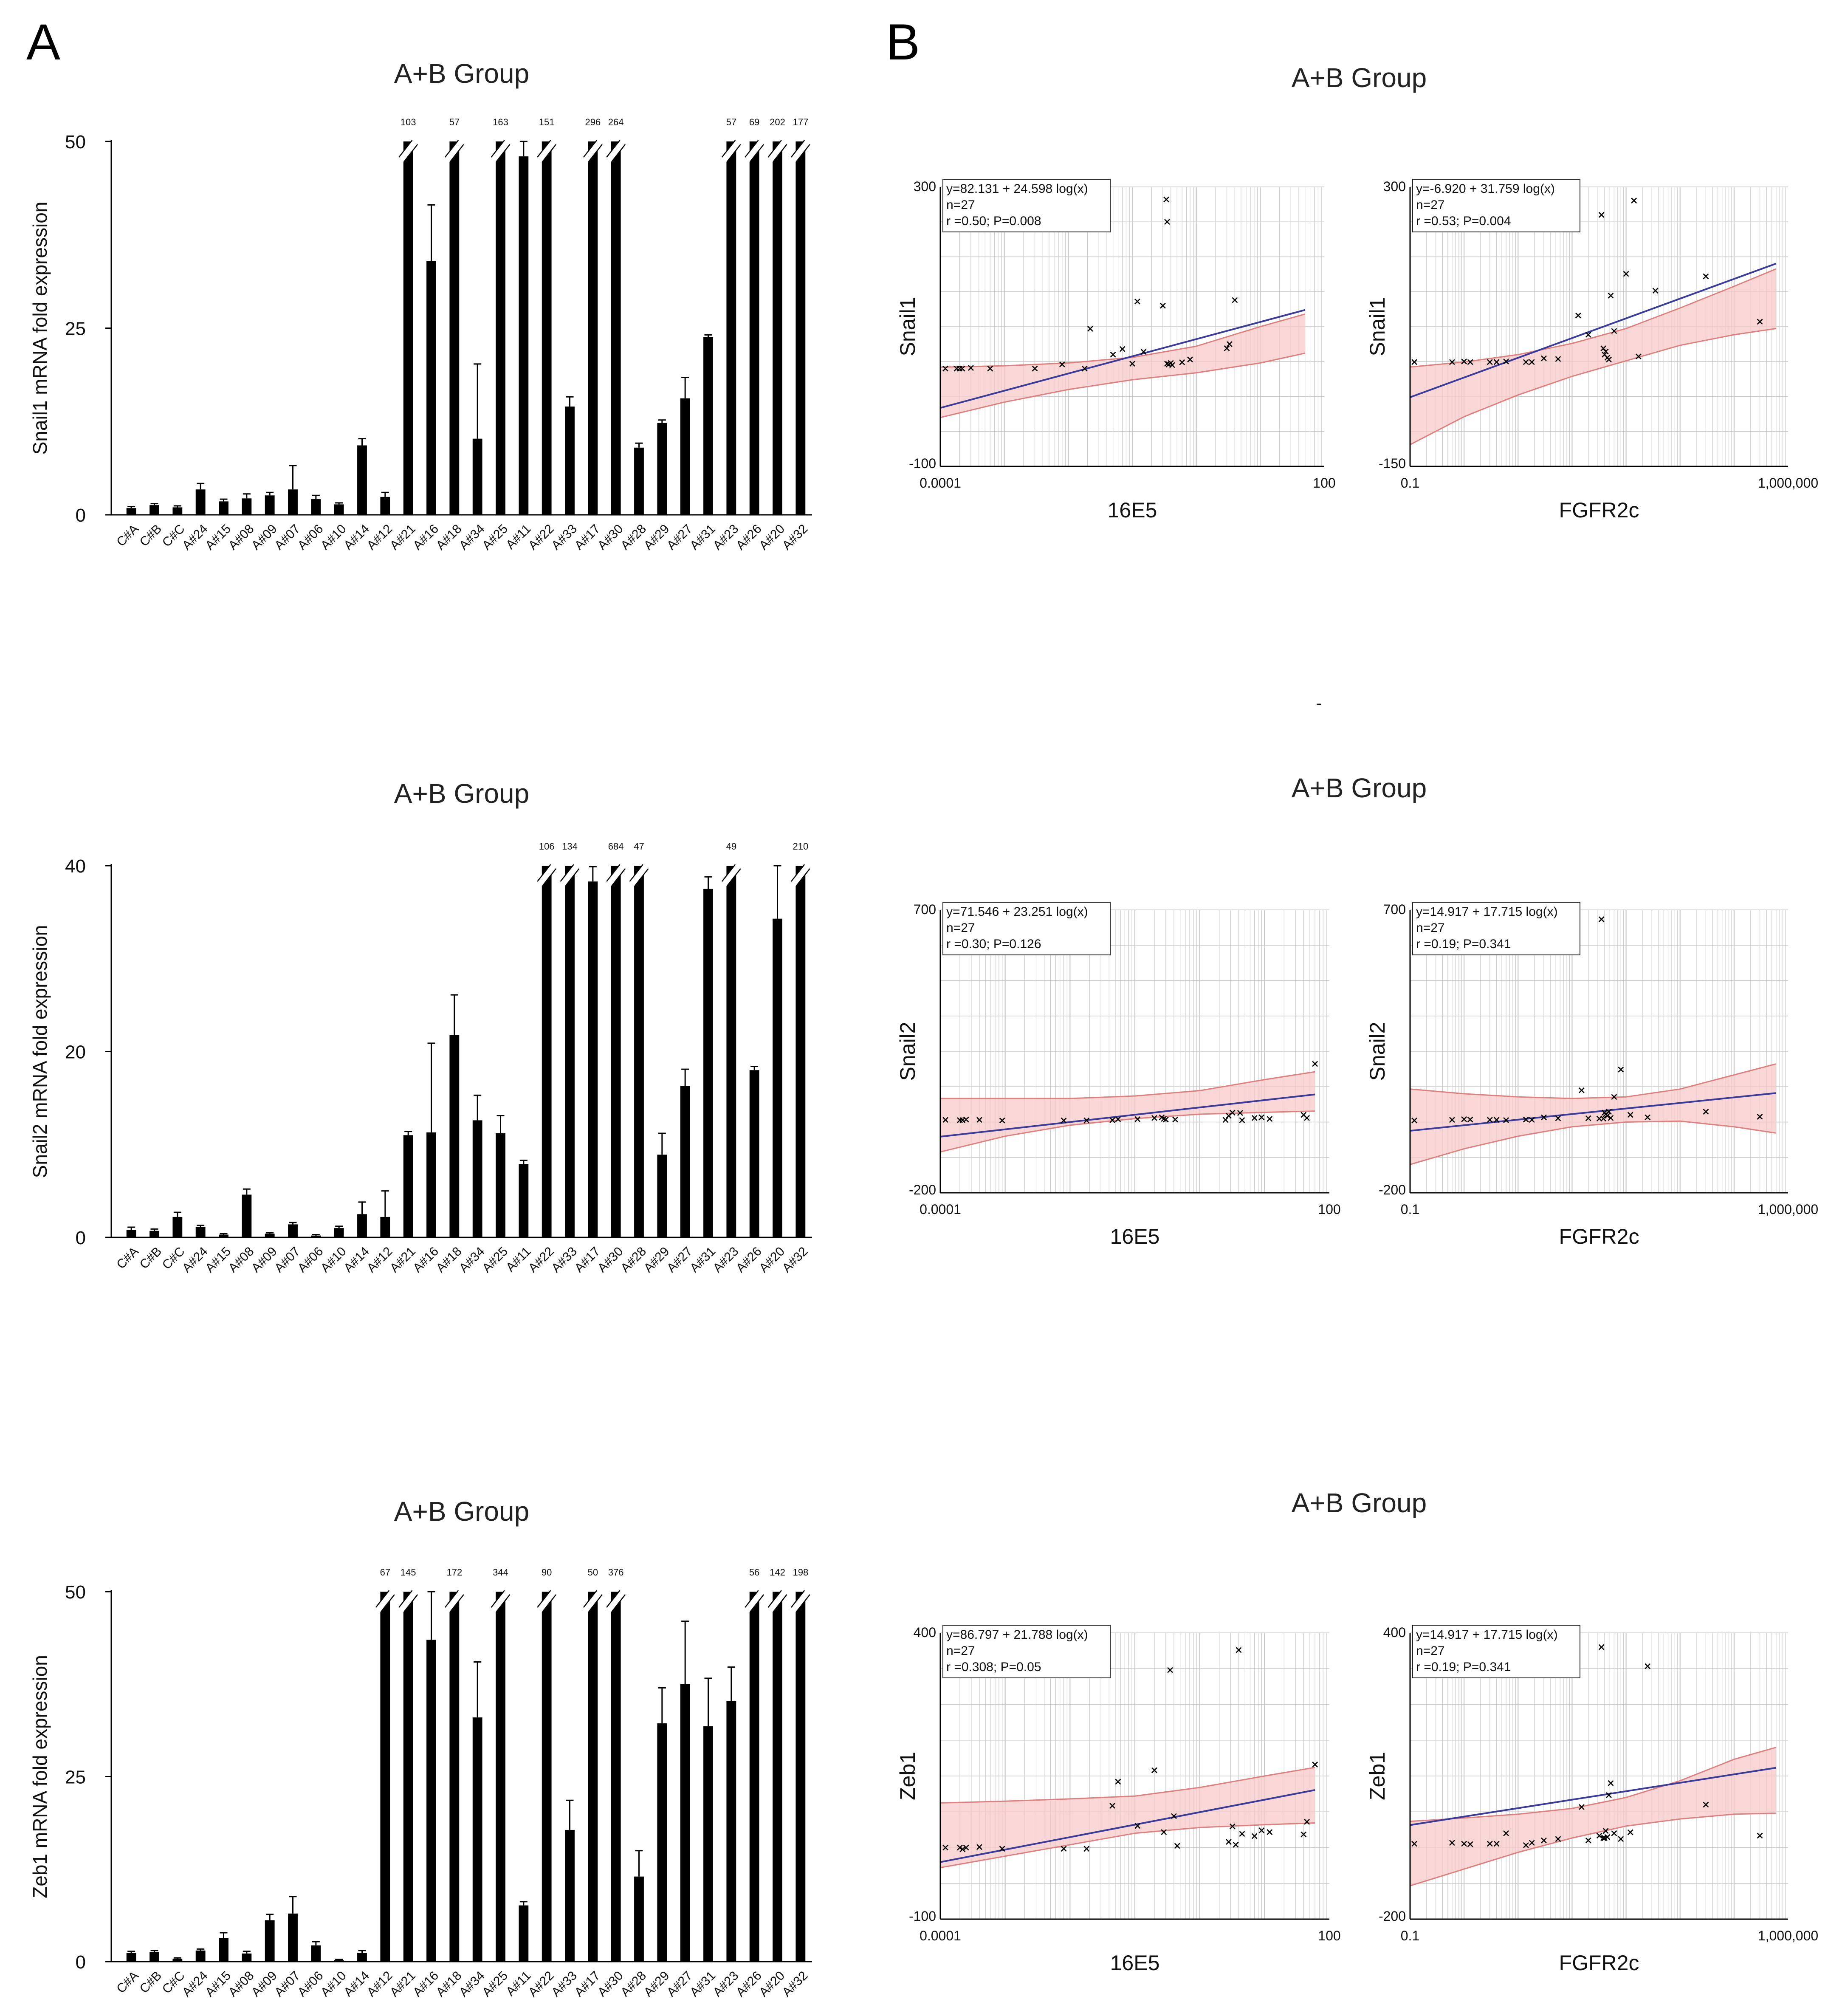  Describe the element at coordinates (1329, 1209) in the screenshot. I see `x-tick-label: 100` at that location.